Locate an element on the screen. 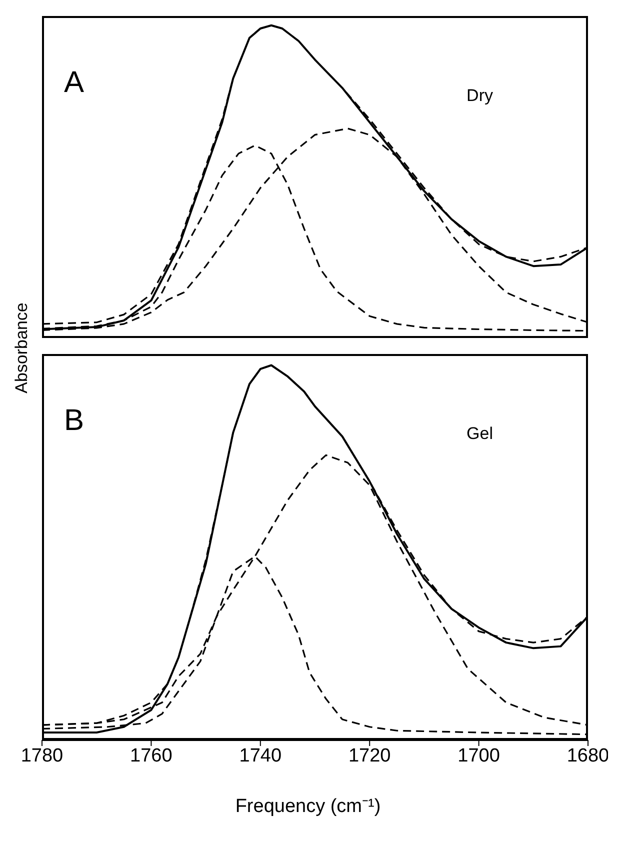  x-tick-label: 1680 is located at coordinates (588, 755).